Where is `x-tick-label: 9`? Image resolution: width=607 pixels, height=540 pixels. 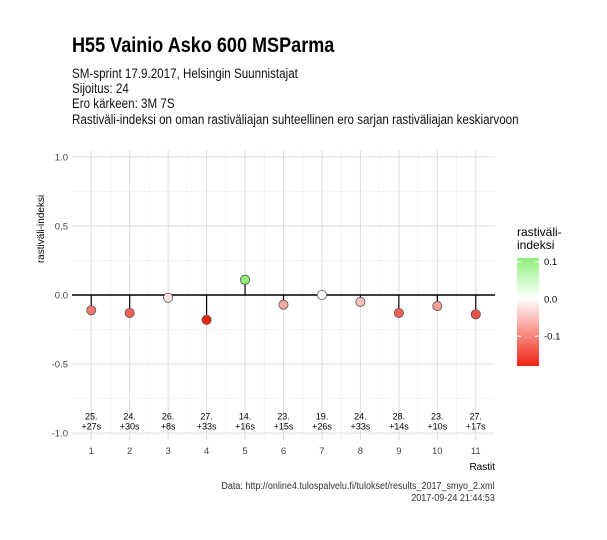
x-tick-label: 9 is located at coordinates (398, 451).